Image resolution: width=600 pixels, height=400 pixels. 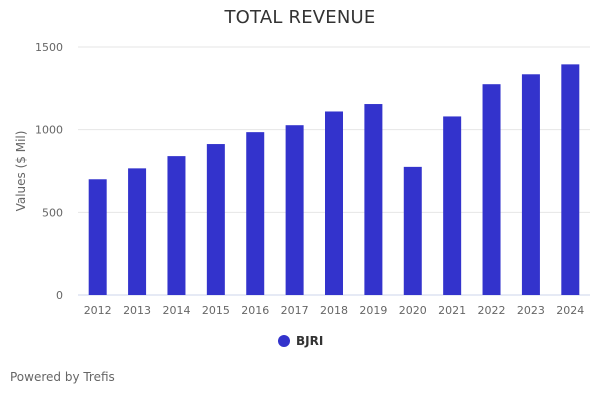 I want to click on x-tick-label: 2015, so click(x=216, y=310).